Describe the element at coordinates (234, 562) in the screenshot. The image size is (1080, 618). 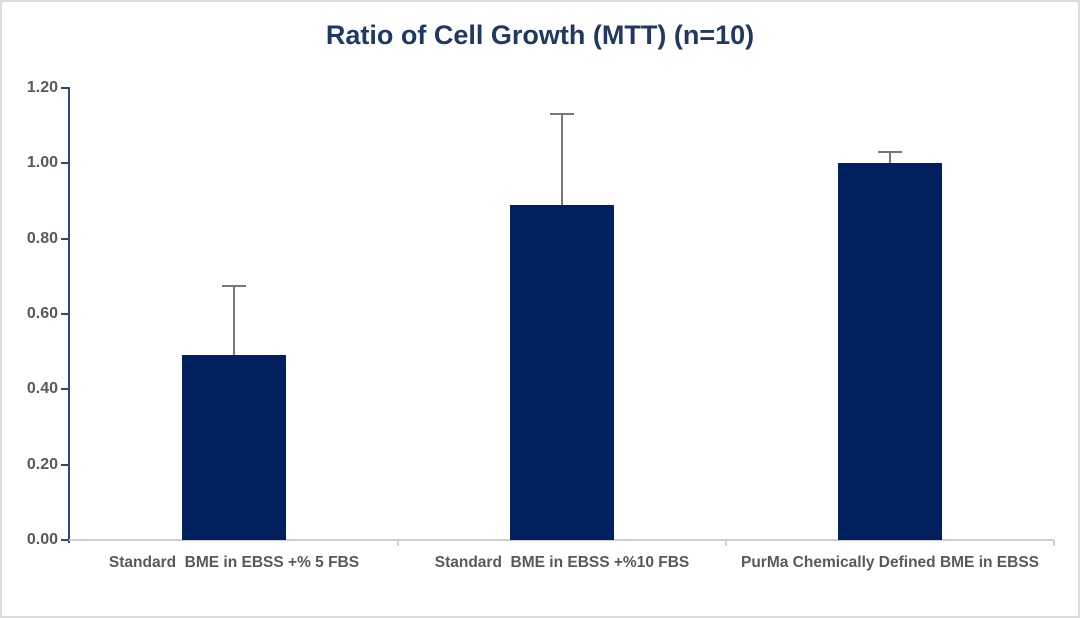
I see `category-label: Standard BME in EBSS +% 5 FBS` at that location.